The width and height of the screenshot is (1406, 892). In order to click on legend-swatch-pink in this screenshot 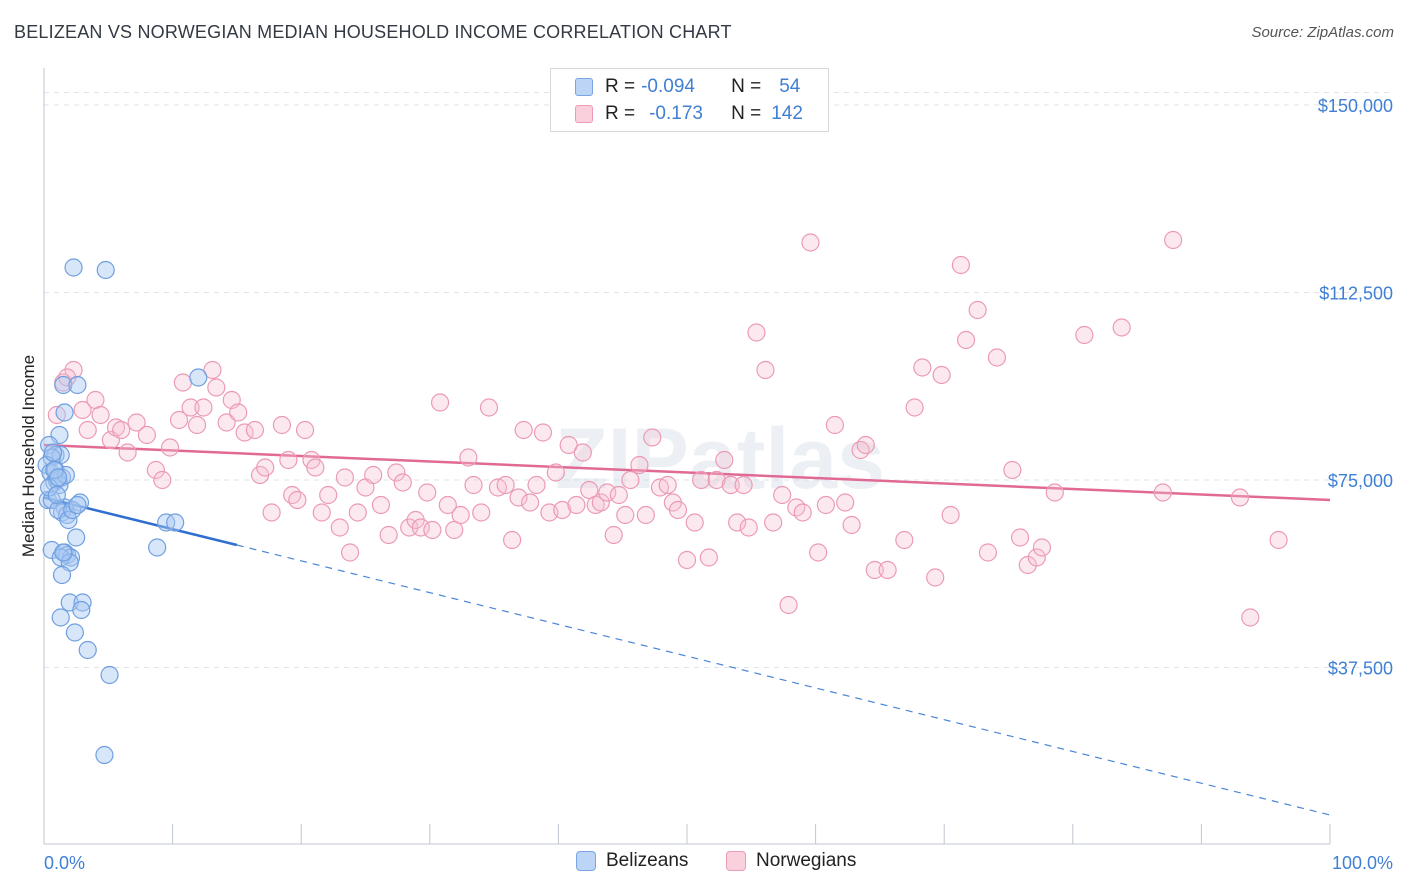, I will do `click(584, 114)`.